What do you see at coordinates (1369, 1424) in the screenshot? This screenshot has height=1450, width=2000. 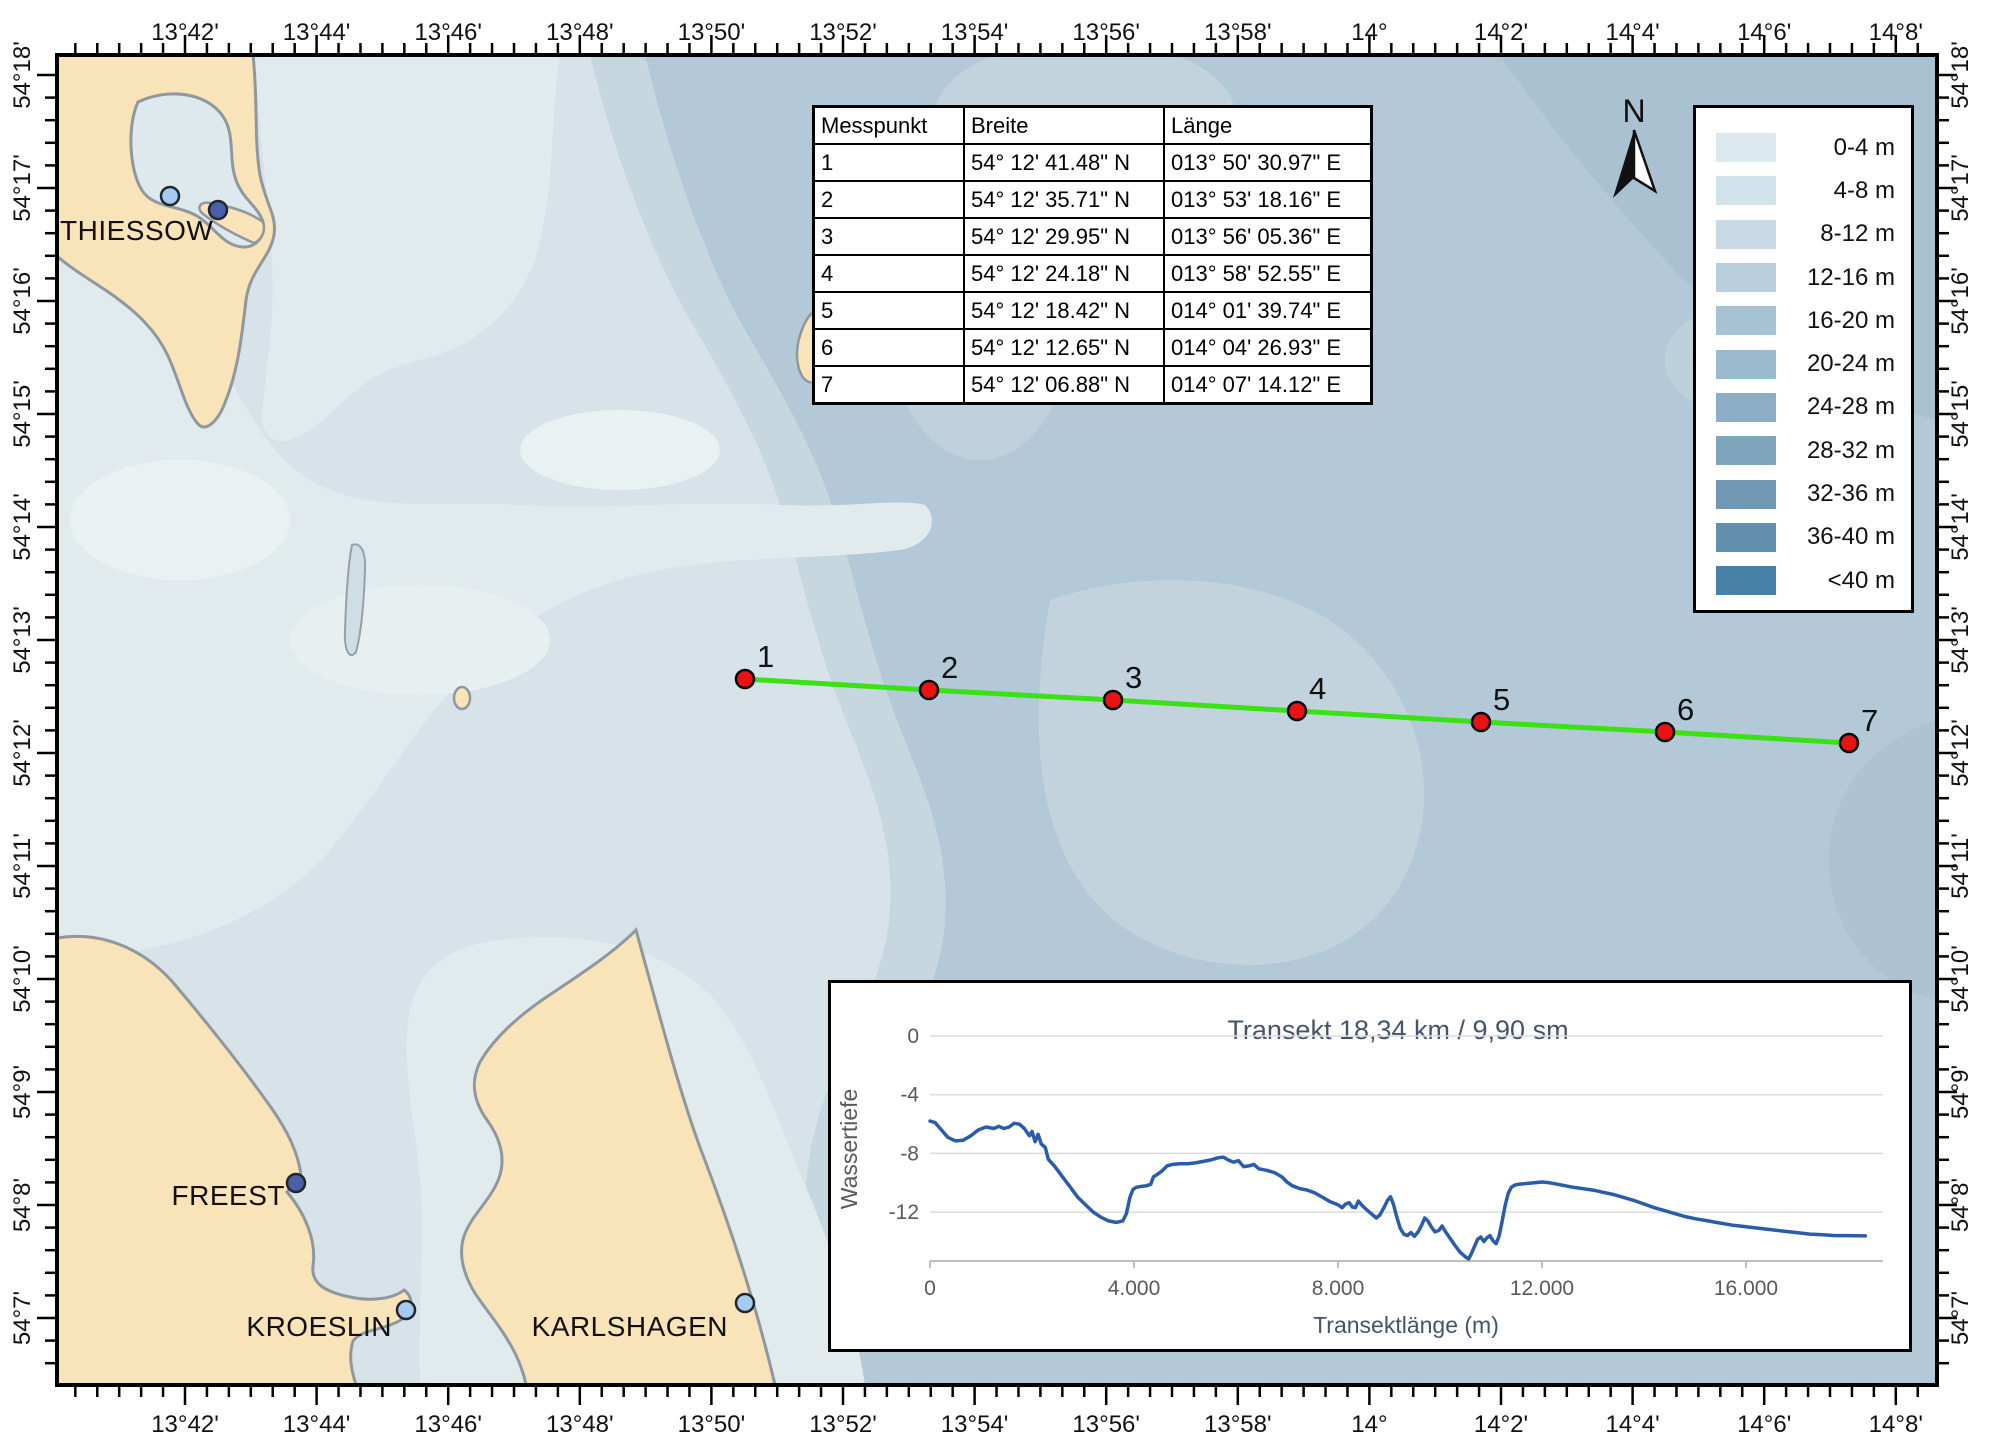 I see `lon-label: 14°` at bounding box center [1369, 1424].